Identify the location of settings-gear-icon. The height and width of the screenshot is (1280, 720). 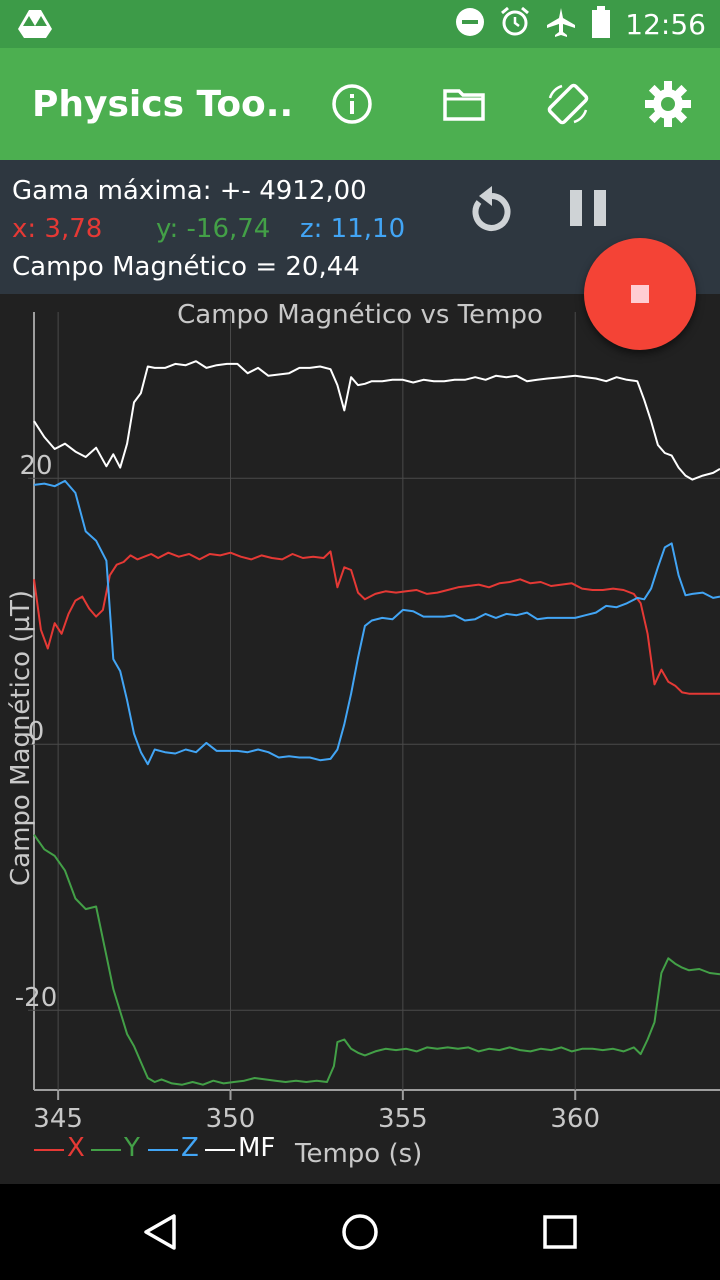
(668, 104).